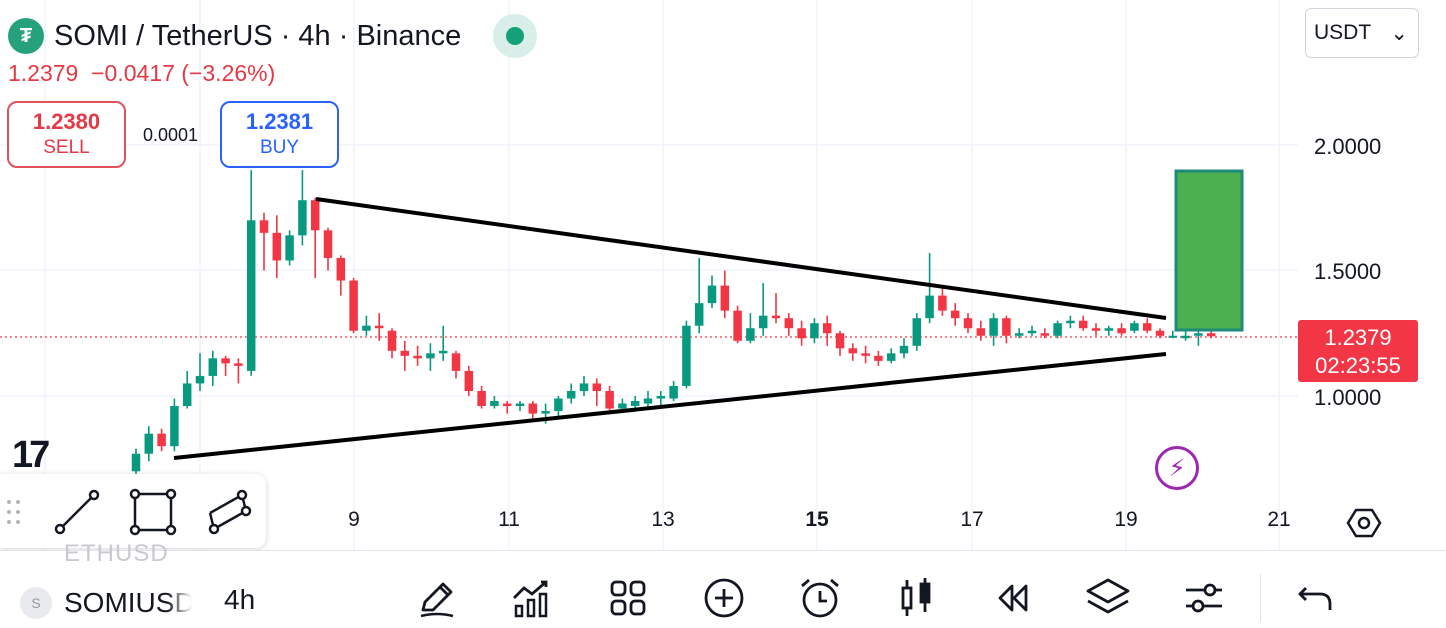 The image size is (1446, 628). What do you see at coordinates (354, 519) in the screenshot?
I see `time-axis-label: 9` at bounding box center [354, 519].